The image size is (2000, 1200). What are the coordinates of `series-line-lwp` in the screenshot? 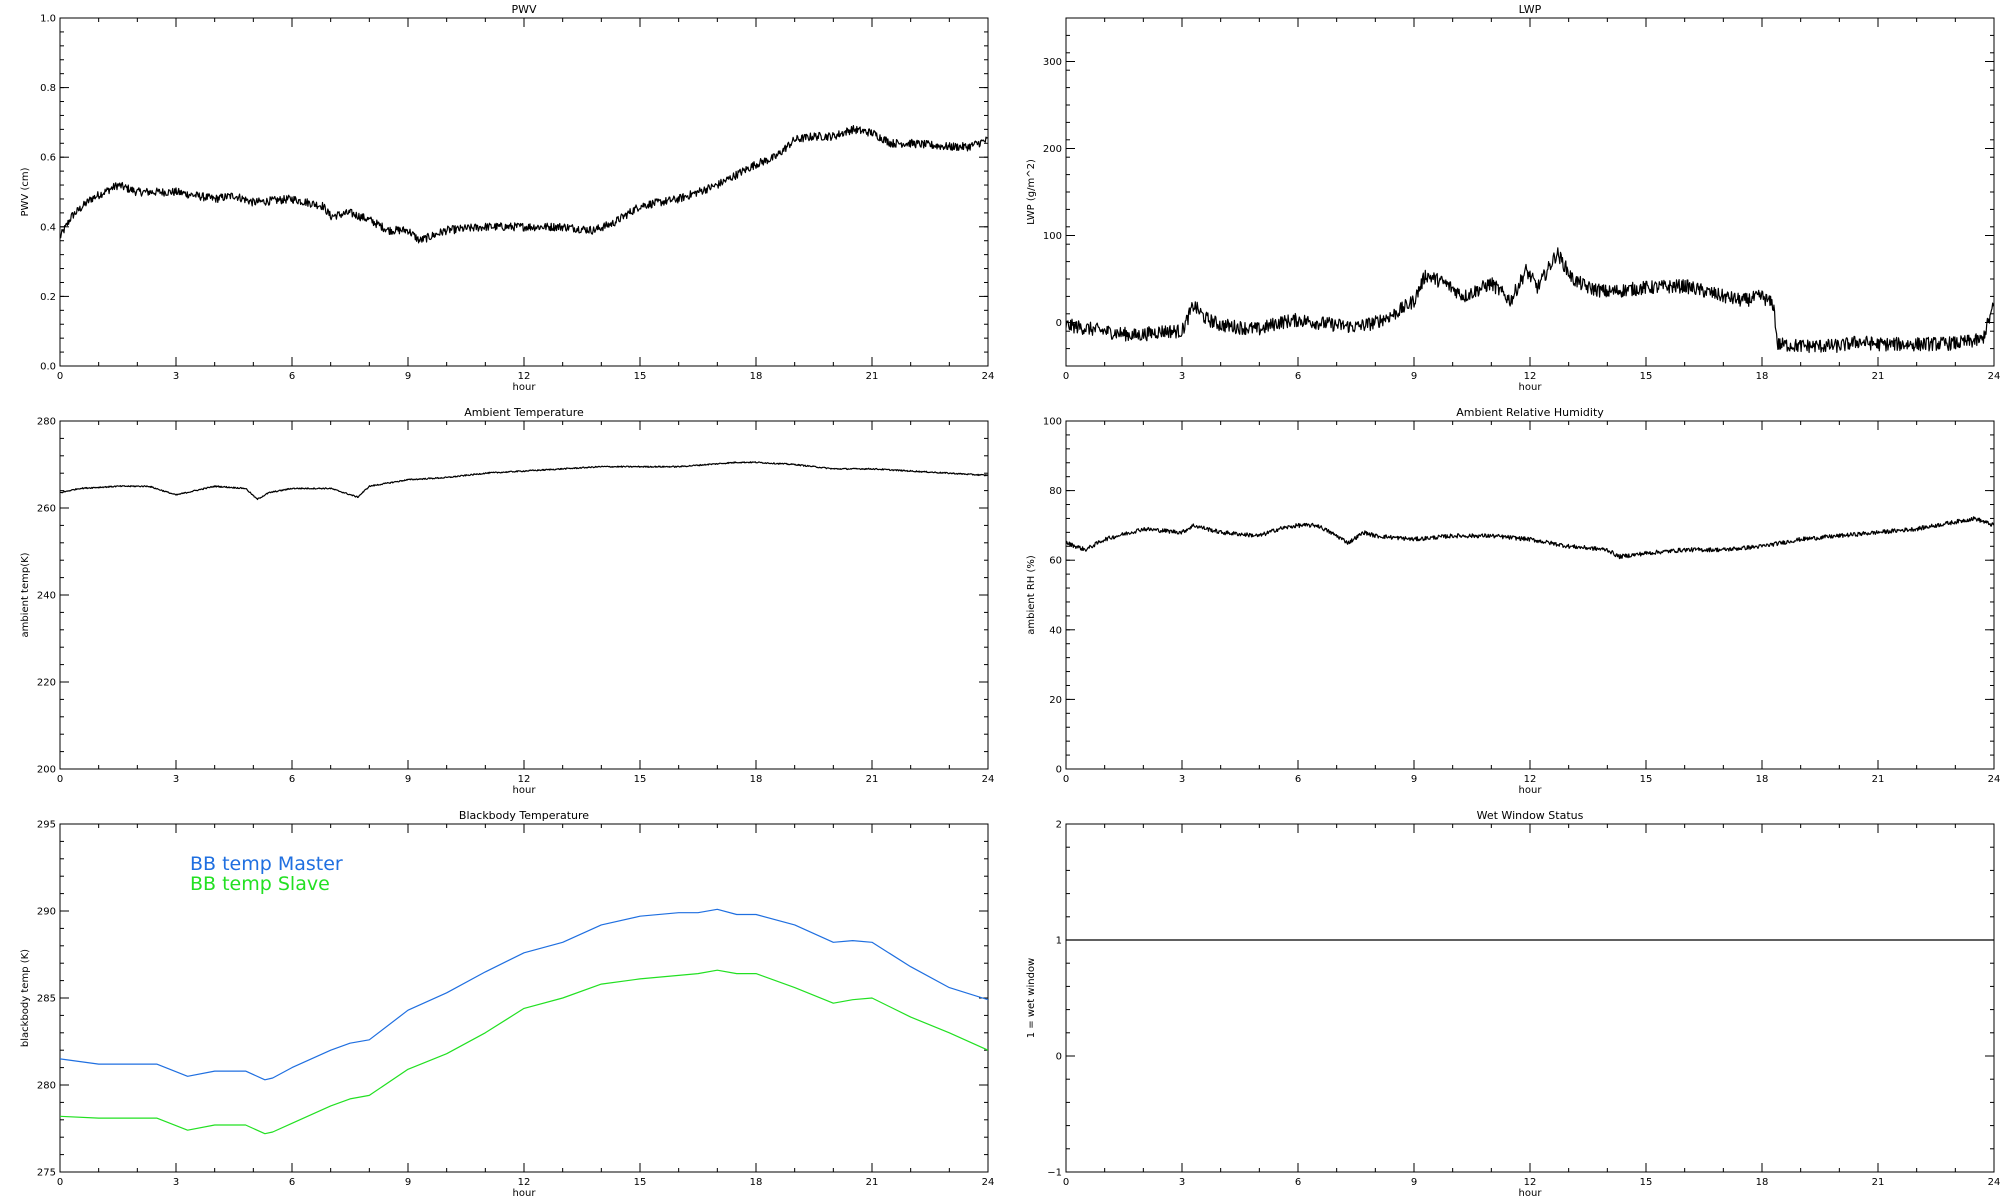 It's located at (1530, 300).